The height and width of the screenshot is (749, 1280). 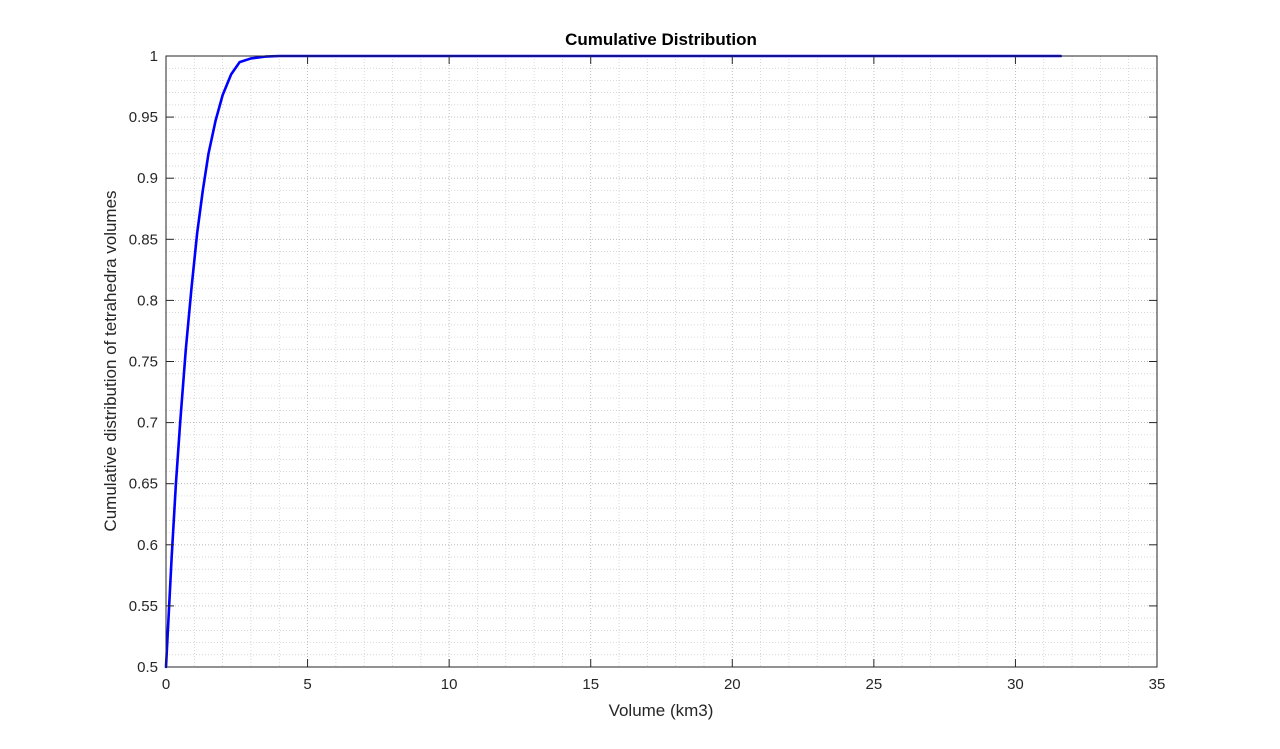 What do you see at coordinates (732, 684) in the screenshot?
I see `x-tick-label: 20` at bounding box center [732, 684].